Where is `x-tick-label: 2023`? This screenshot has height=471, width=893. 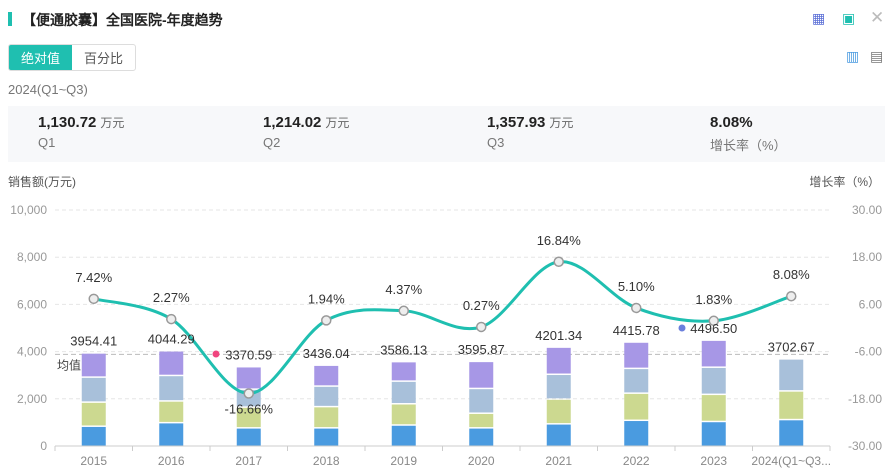 x-tick-label: 2023 is located at coordinates (713, 461).